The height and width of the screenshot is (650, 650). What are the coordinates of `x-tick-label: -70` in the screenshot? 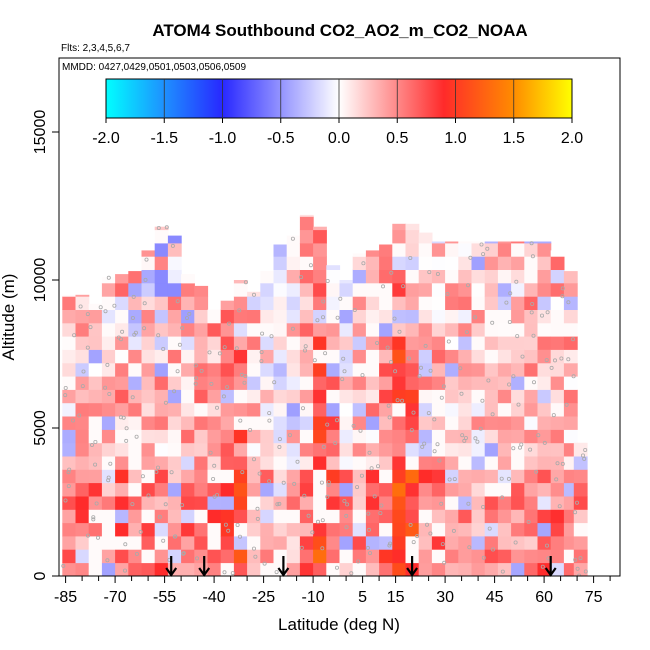 It's located at (115, 597).